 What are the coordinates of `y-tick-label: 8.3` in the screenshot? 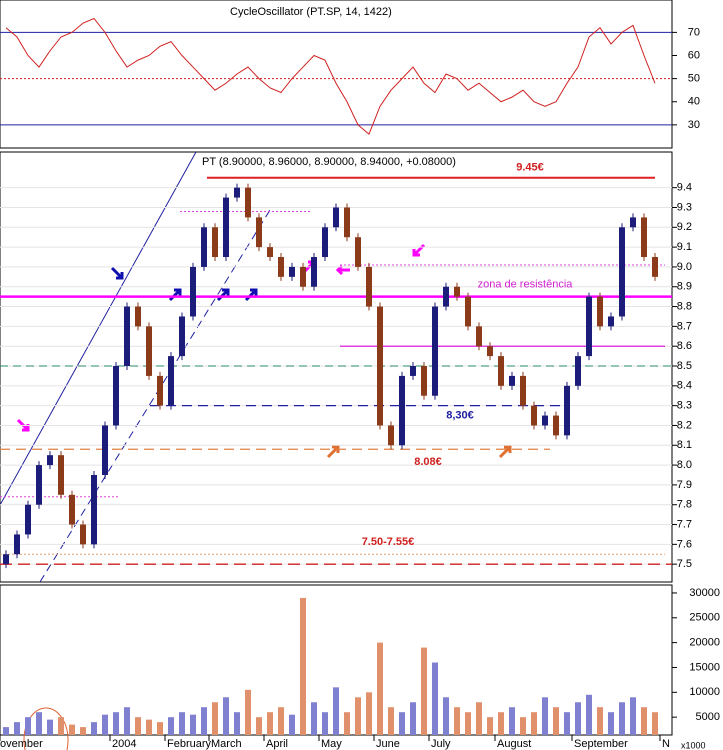 It's located at (684, 406).